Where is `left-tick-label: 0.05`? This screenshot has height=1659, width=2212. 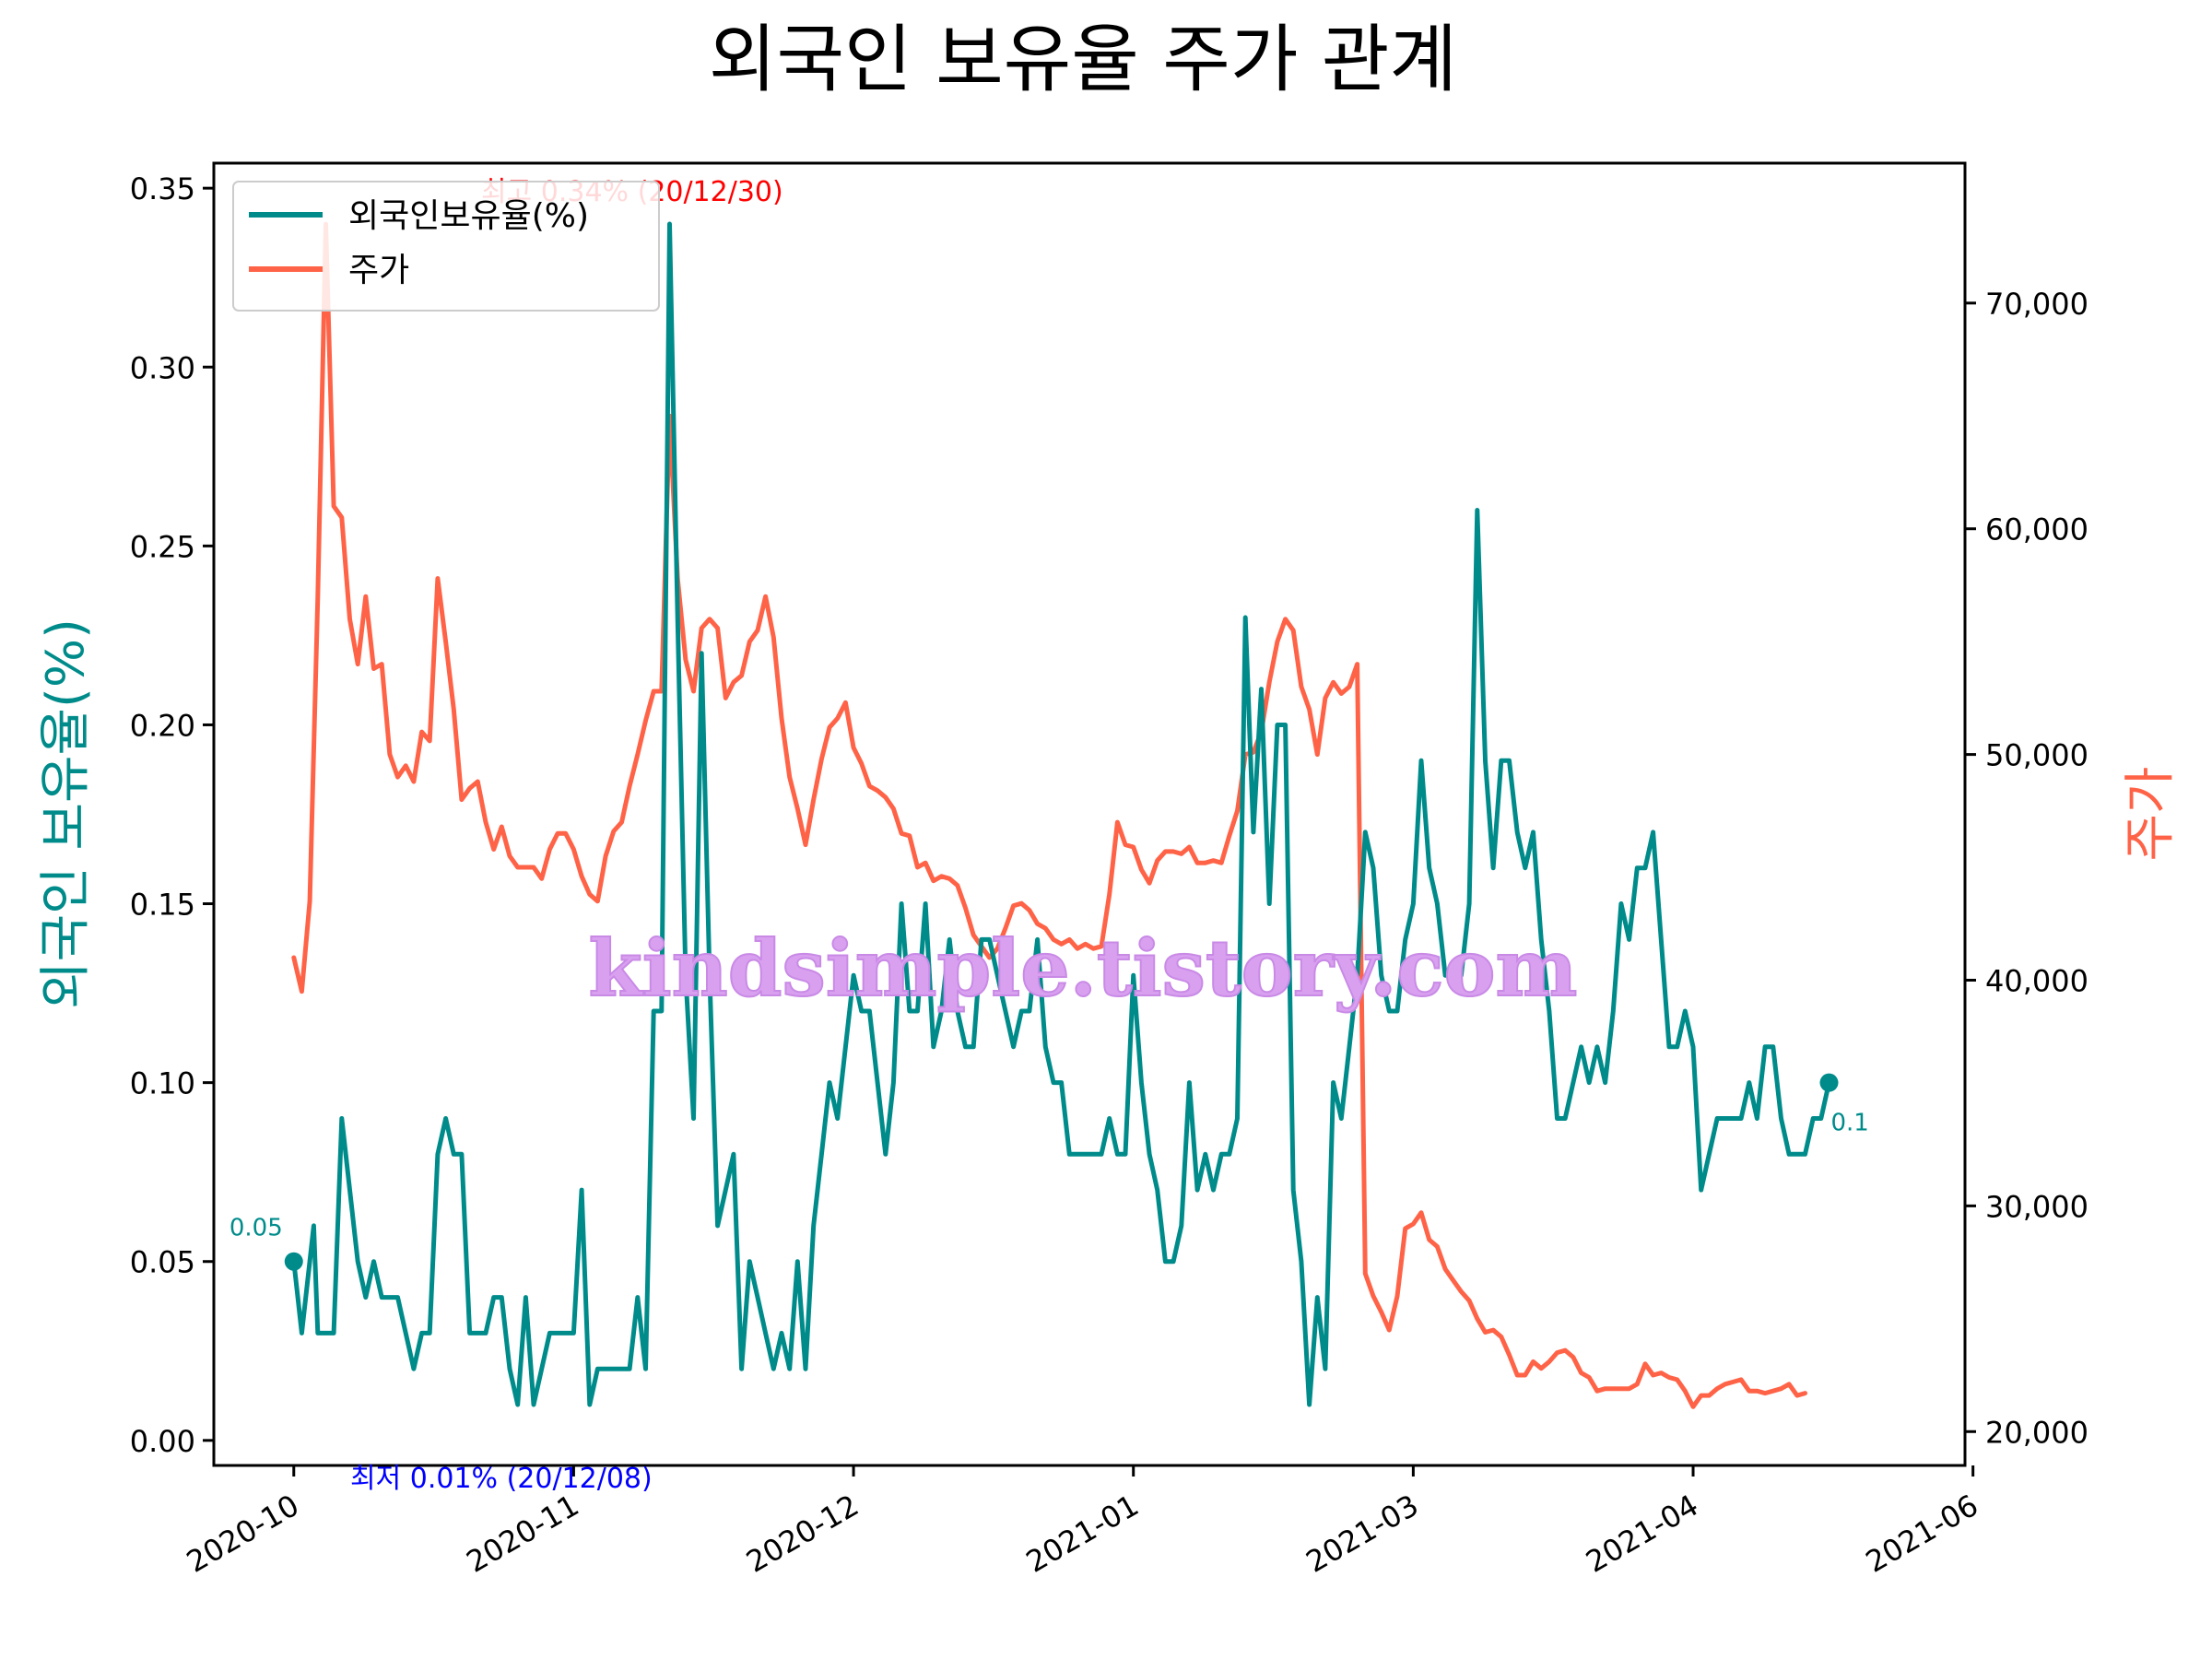
left-tick-label: 0.05 is located at coordinates (162, 1262).